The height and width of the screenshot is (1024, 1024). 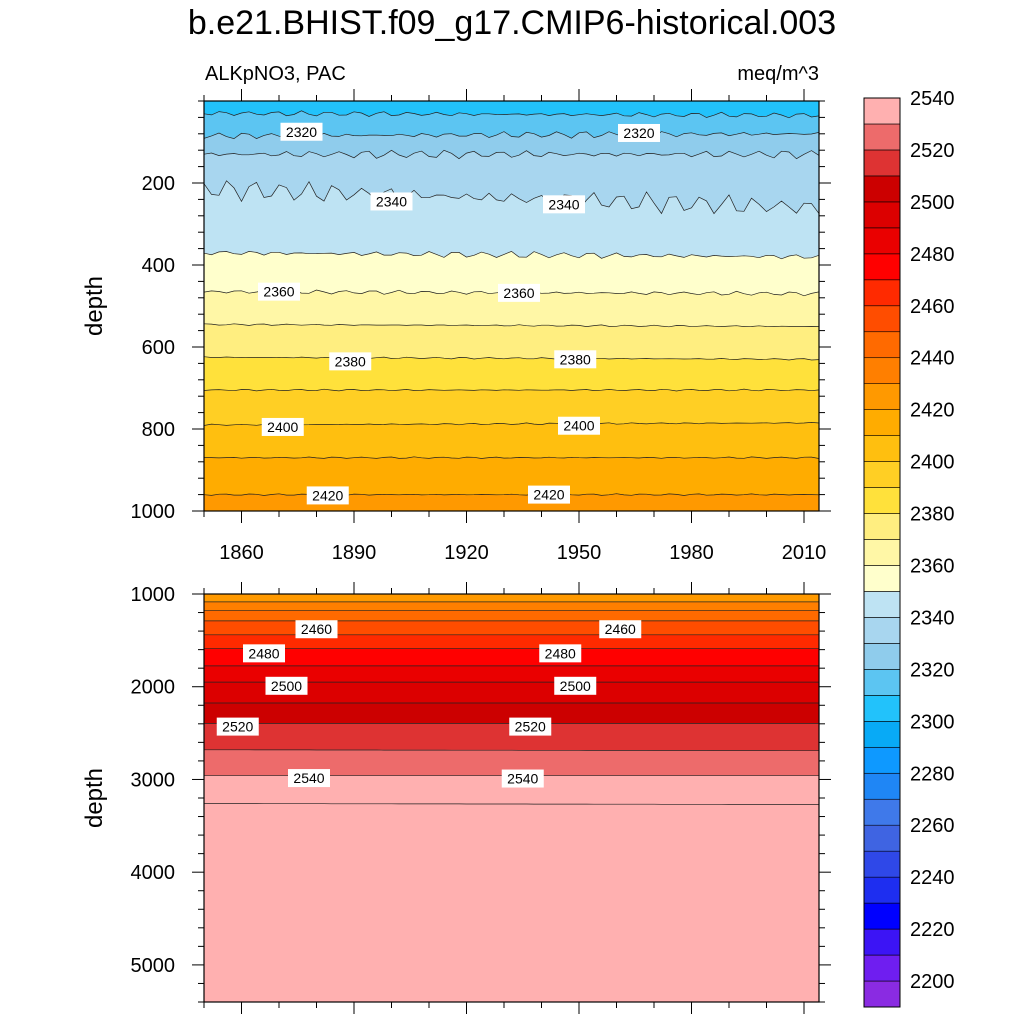 What do you see at coordinates (932, 982) in the screenshot?
I see `colorbar-tick-label: 2200` at bounding box center [932, 982].